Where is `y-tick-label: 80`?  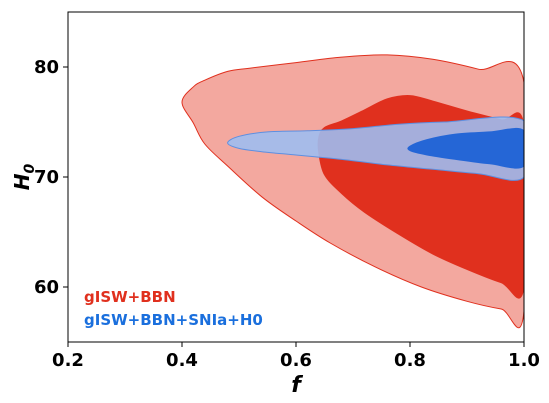 y-tick-label: 80 is located at coordinates (46, 67).